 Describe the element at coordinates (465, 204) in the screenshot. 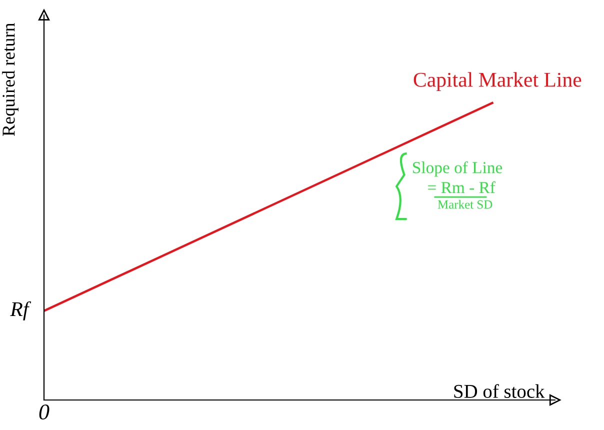

I see `annotation: Market SD` at that location.